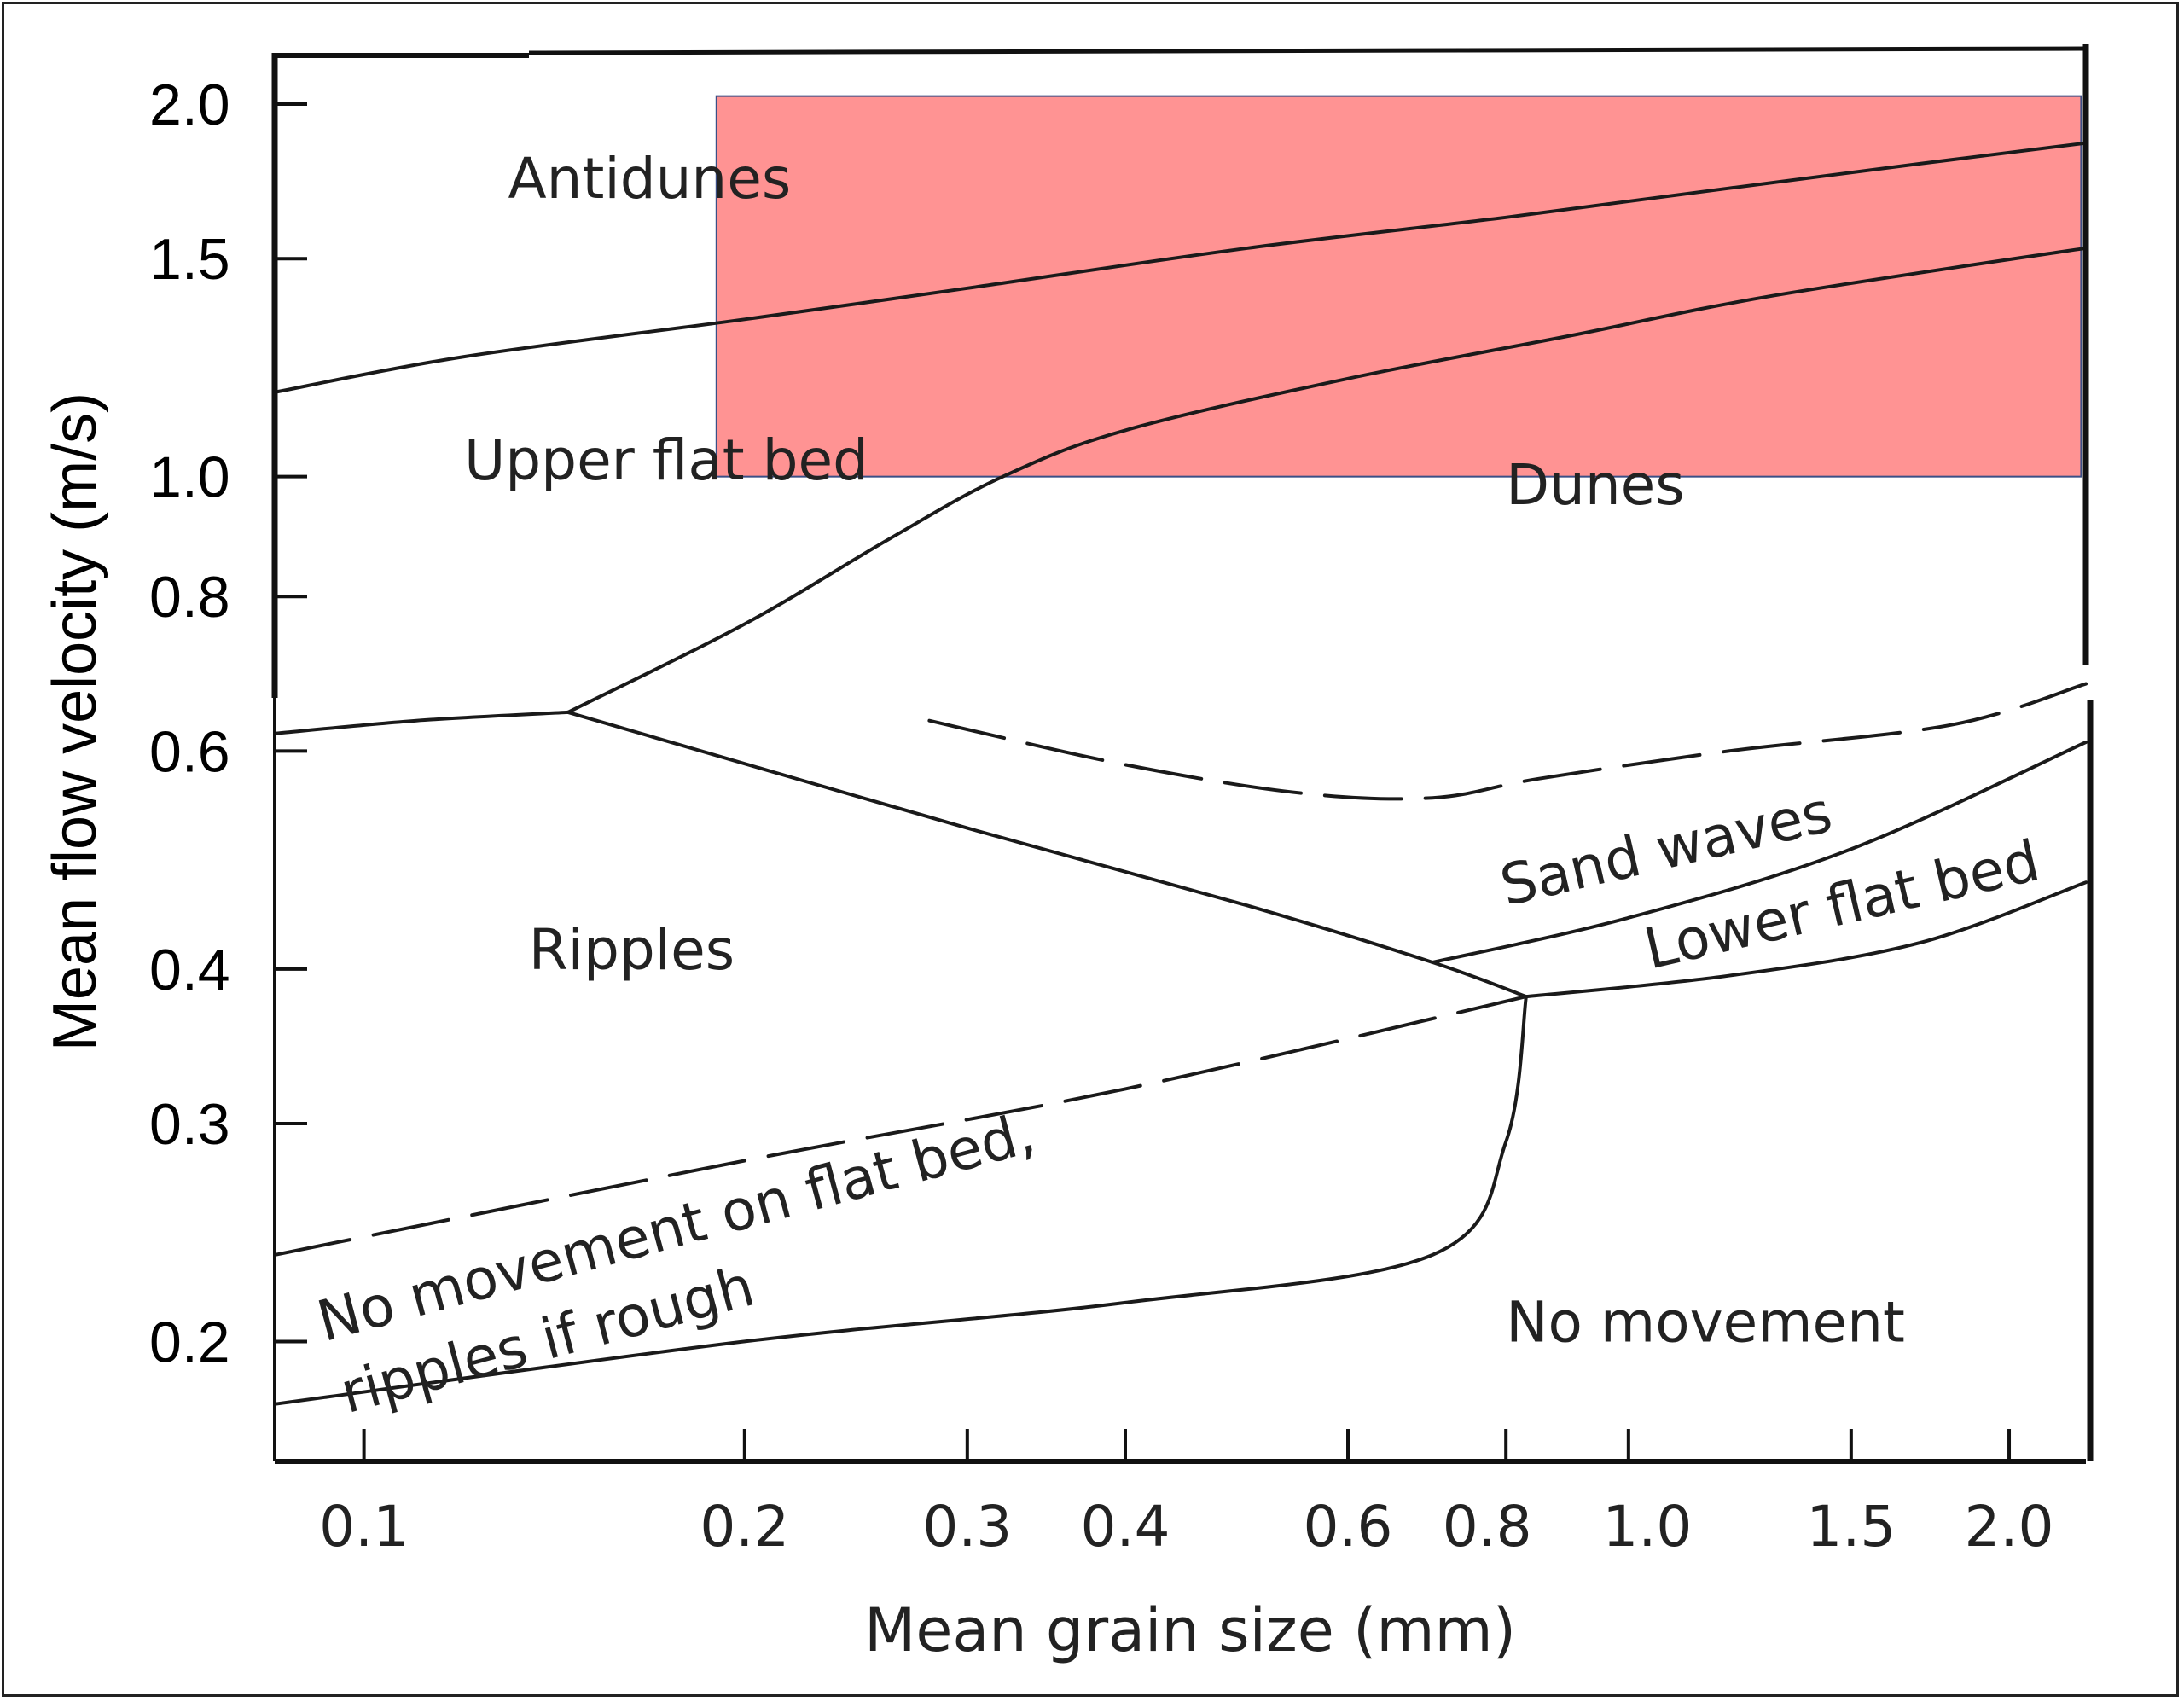  What do you see at coordinates (1760, 853) in the screenshot?
I see `boundary-line-sand-waves-lower-flat` at bounding box center [1760, 853].